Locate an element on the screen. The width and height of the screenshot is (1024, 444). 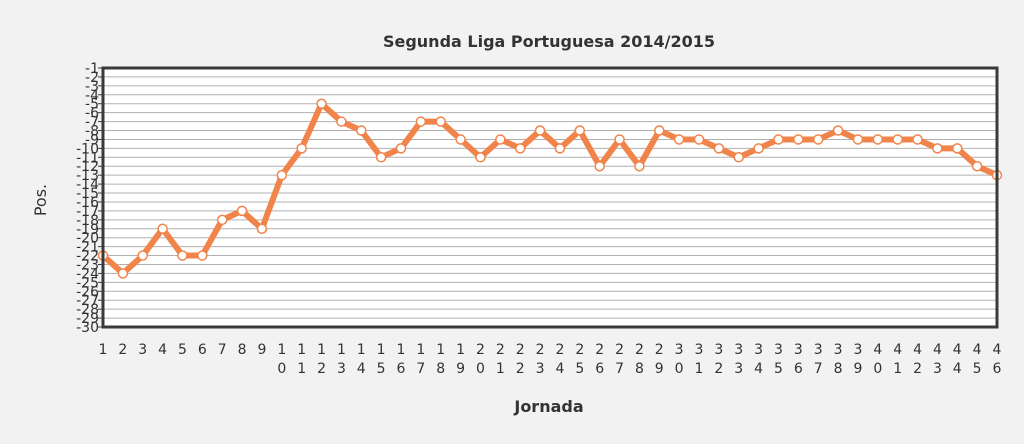
y-tick-label: -3 is located at coordinates (92, 87).